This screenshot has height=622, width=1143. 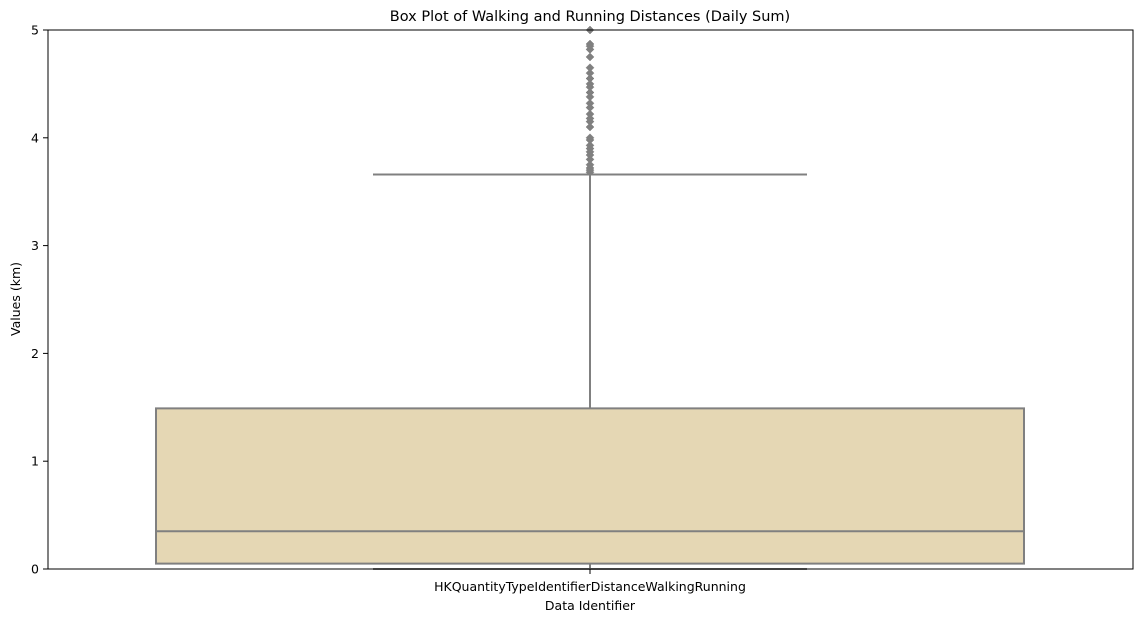 What do you see at coordinates (39, 300) in the screenshot?
I see `y-axis: 0 1 2 3 4 5` at bounding box center [39, 300].